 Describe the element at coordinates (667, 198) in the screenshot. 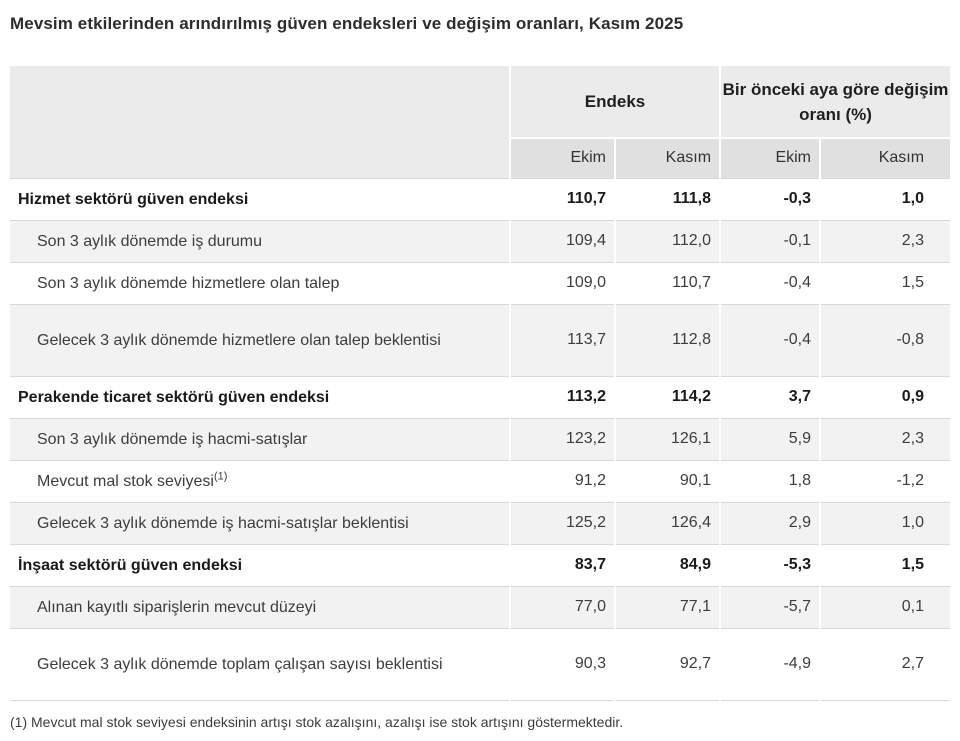

I see `value-cell: 111,8` at that location.